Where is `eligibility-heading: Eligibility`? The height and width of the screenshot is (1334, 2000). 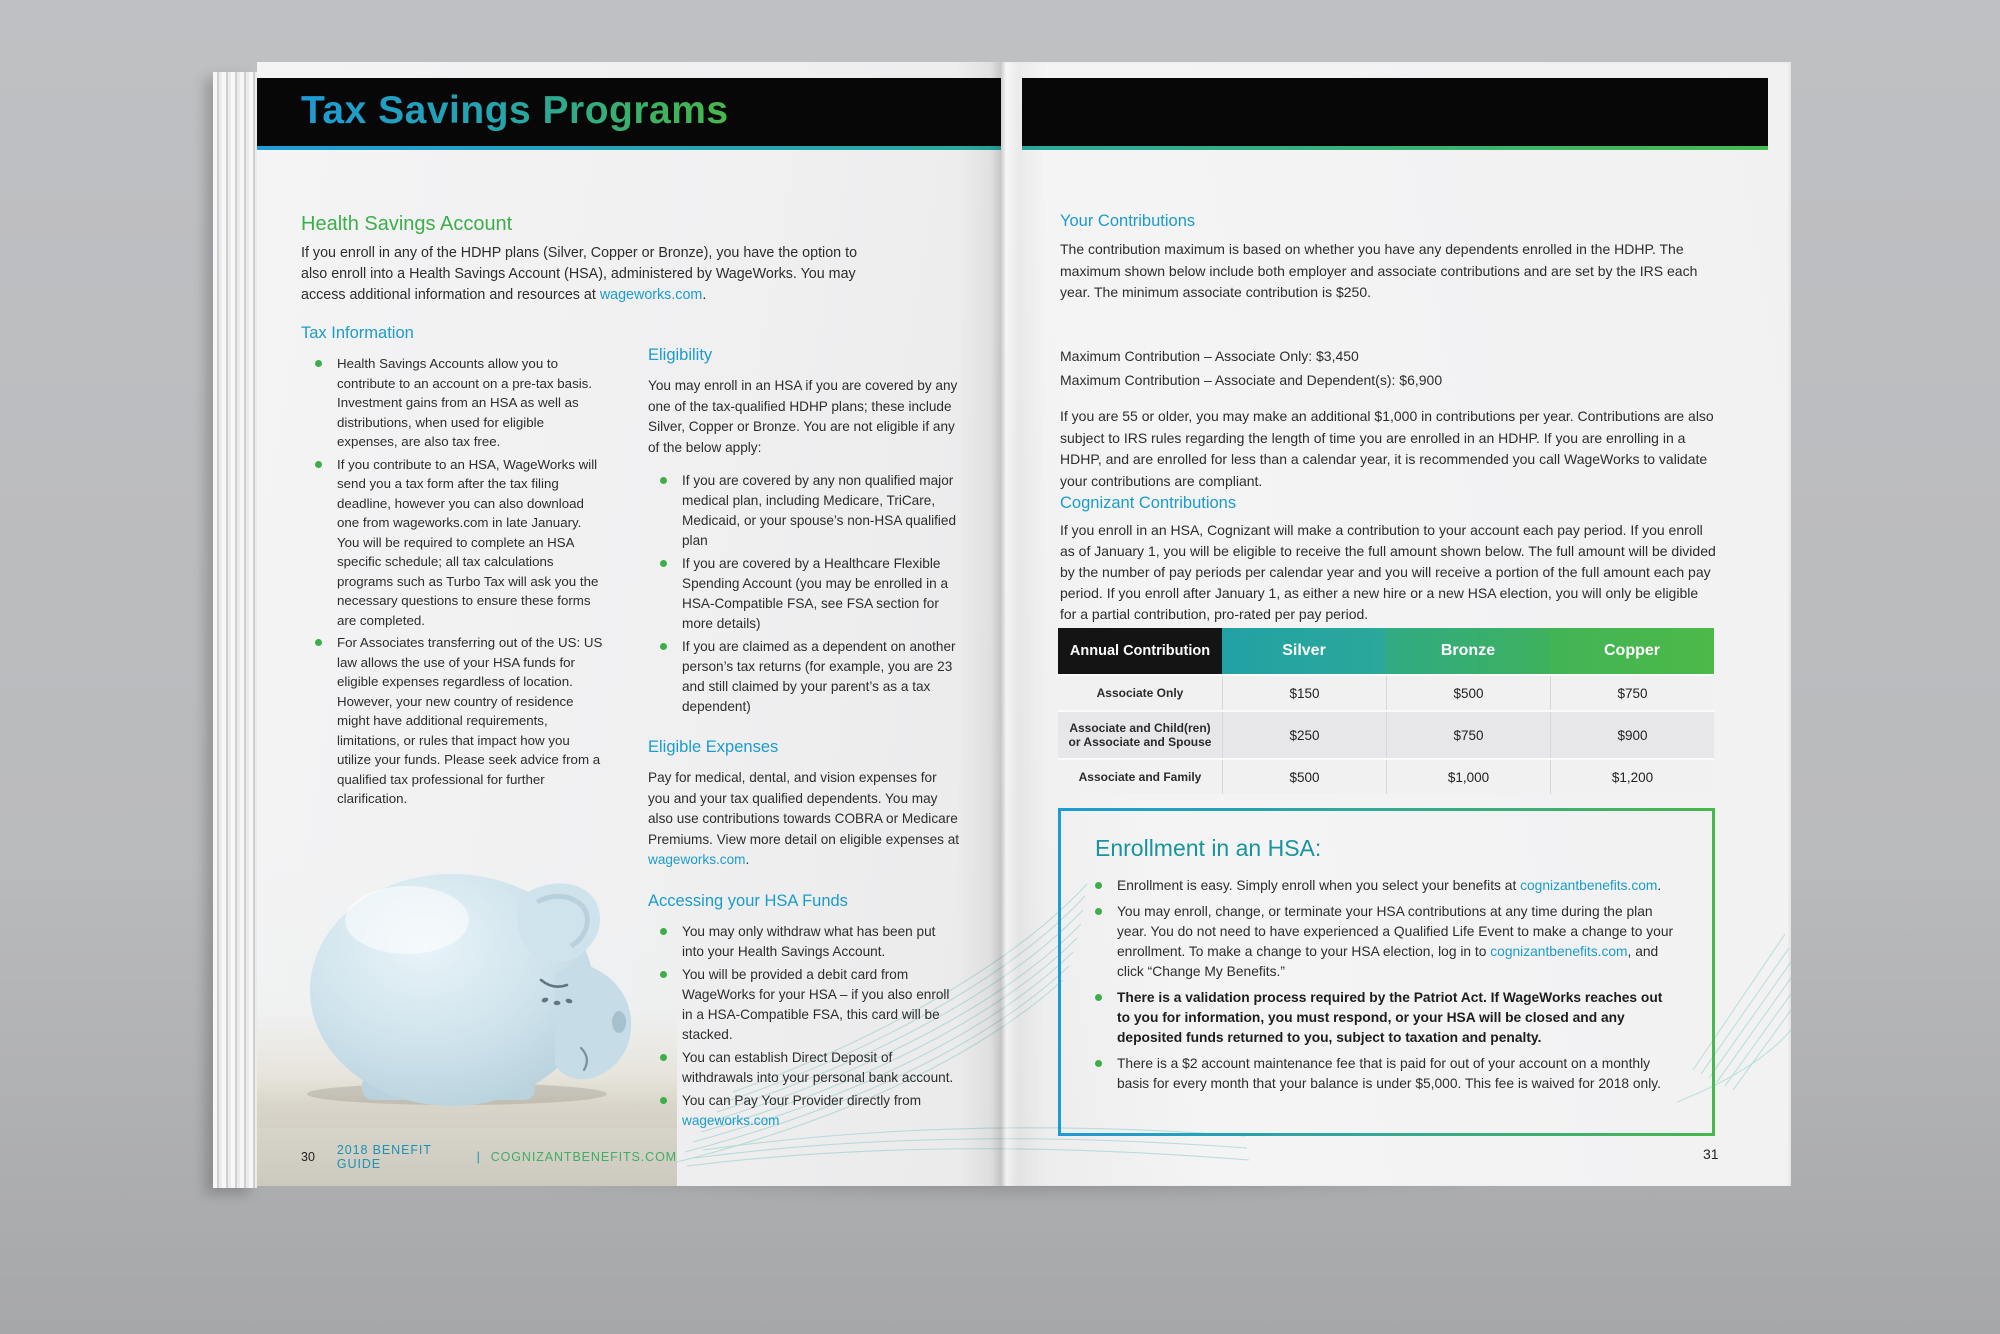
eligibility-heading: Eligibility is located at coordinates (680, 355).